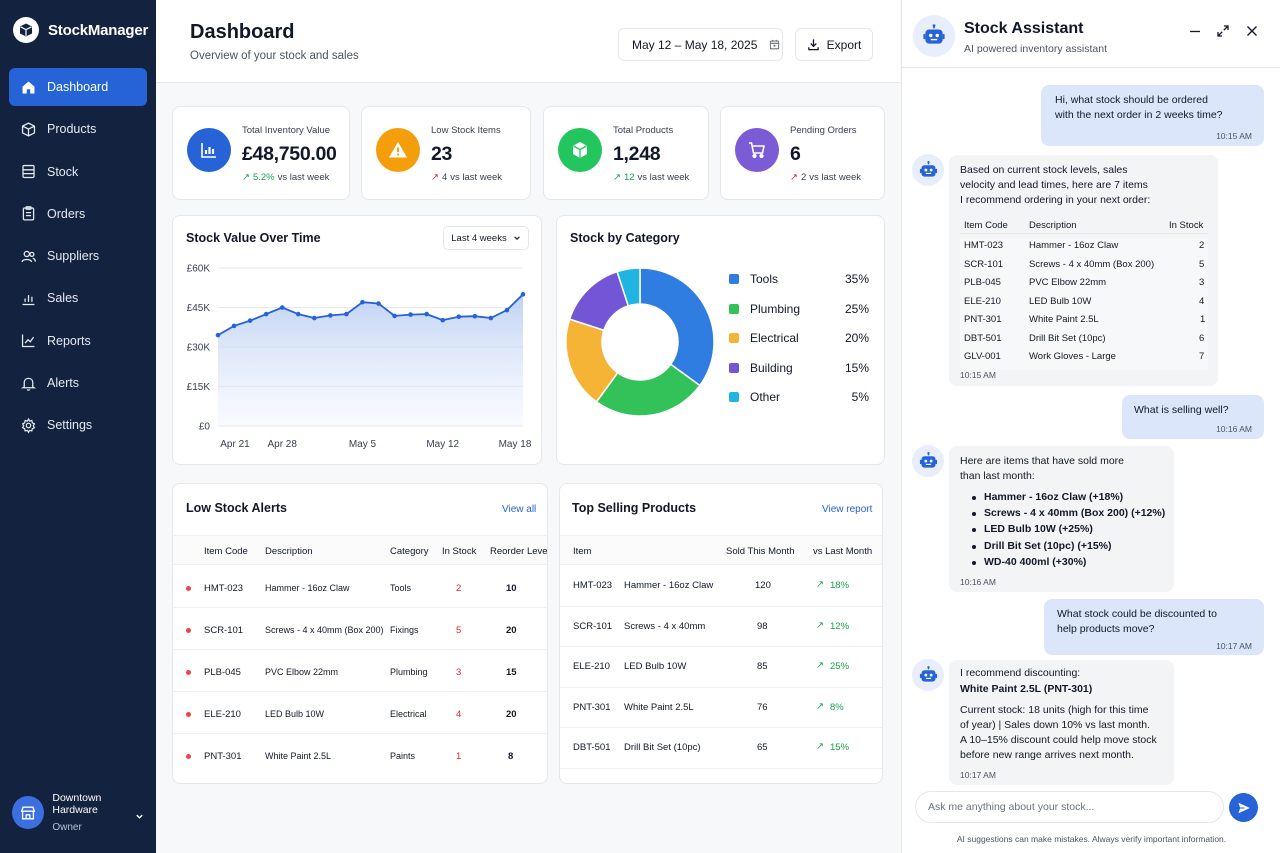 The height and width of the screenshot is (853, 1280). I want to click on store-name: Downtown Hardware, so click(77, 804).